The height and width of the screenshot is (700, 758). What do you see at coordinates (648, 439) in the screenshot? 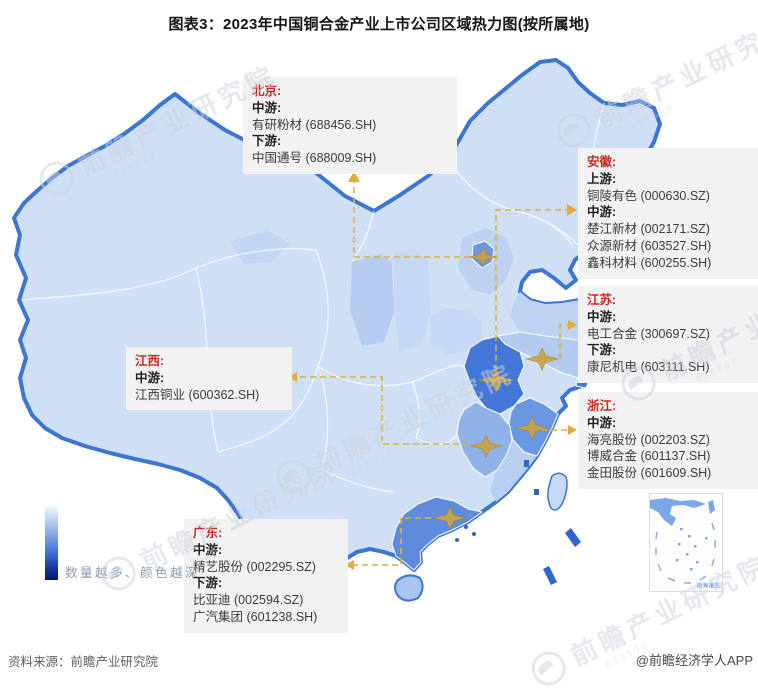
I see `company-line: 海亮股份 (002203.SZ)` at bounding box center [648, 439].